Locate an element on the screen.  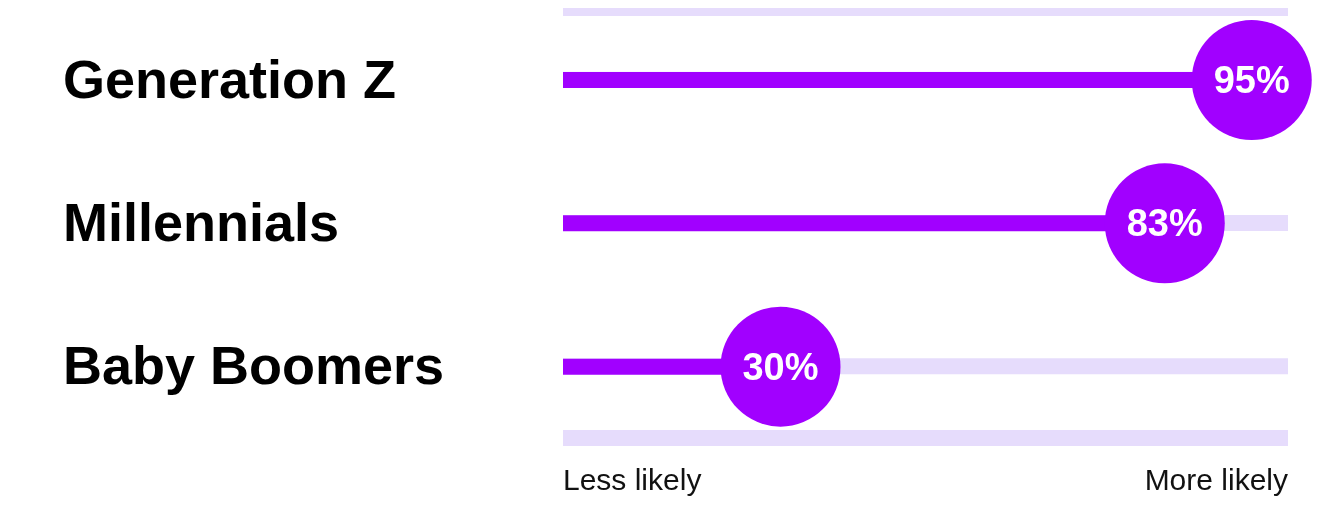
data-label: 83% is located at coordinates (1164, 223).